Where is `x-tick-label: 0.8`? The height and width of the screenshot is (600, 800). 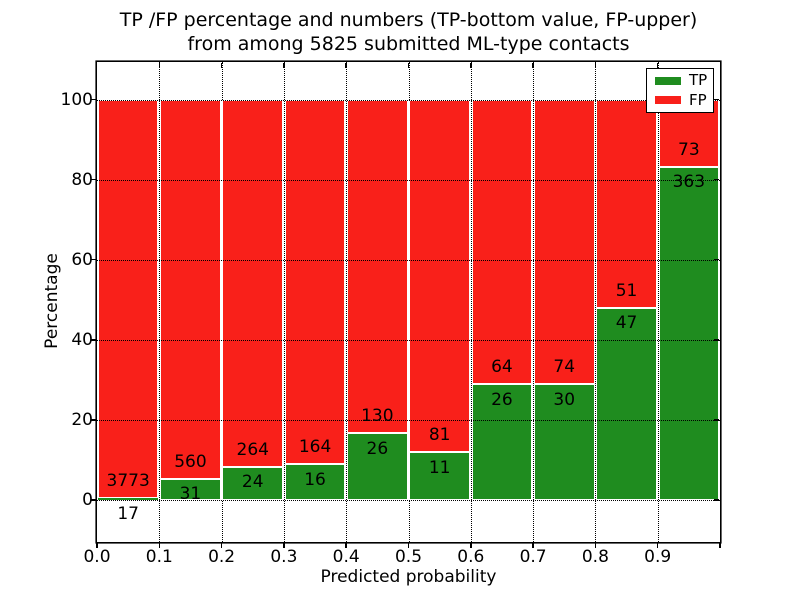 x-tick-label: 0.8 is located at coordinates (595, 557).